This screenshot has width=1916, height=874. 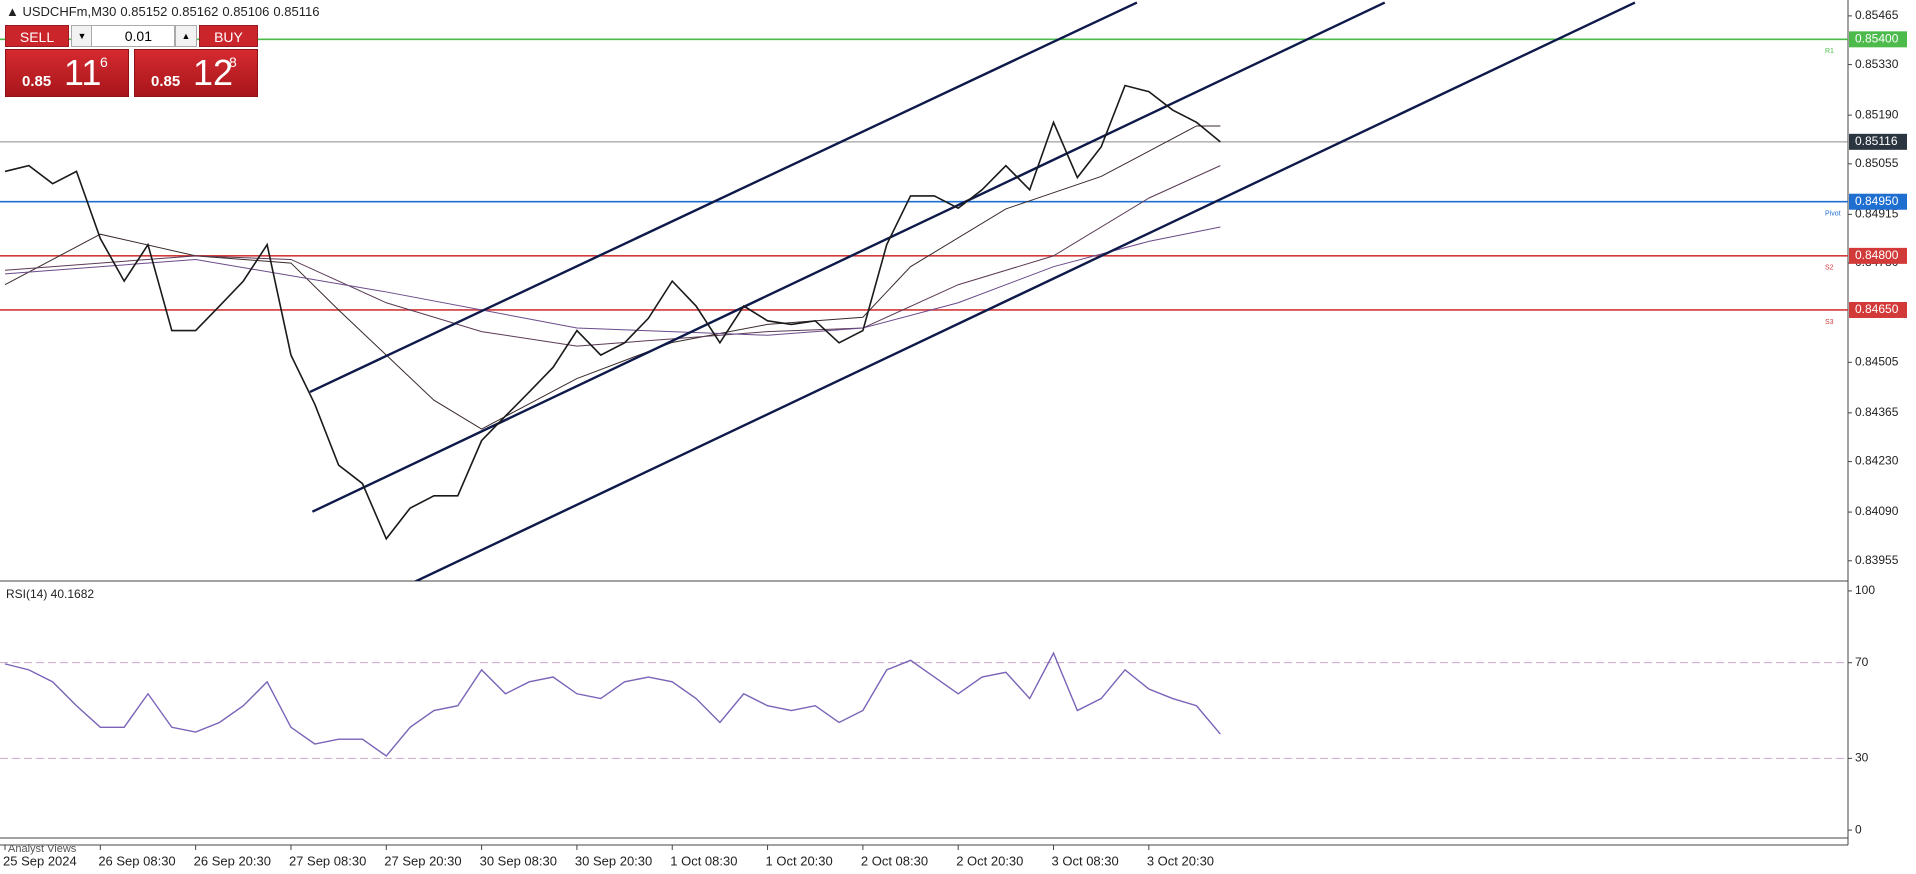 What do you see at coordinates (246, 11) in the screenshot?
I see `ohlc: 0.85106` at bounding box center [246, 11].